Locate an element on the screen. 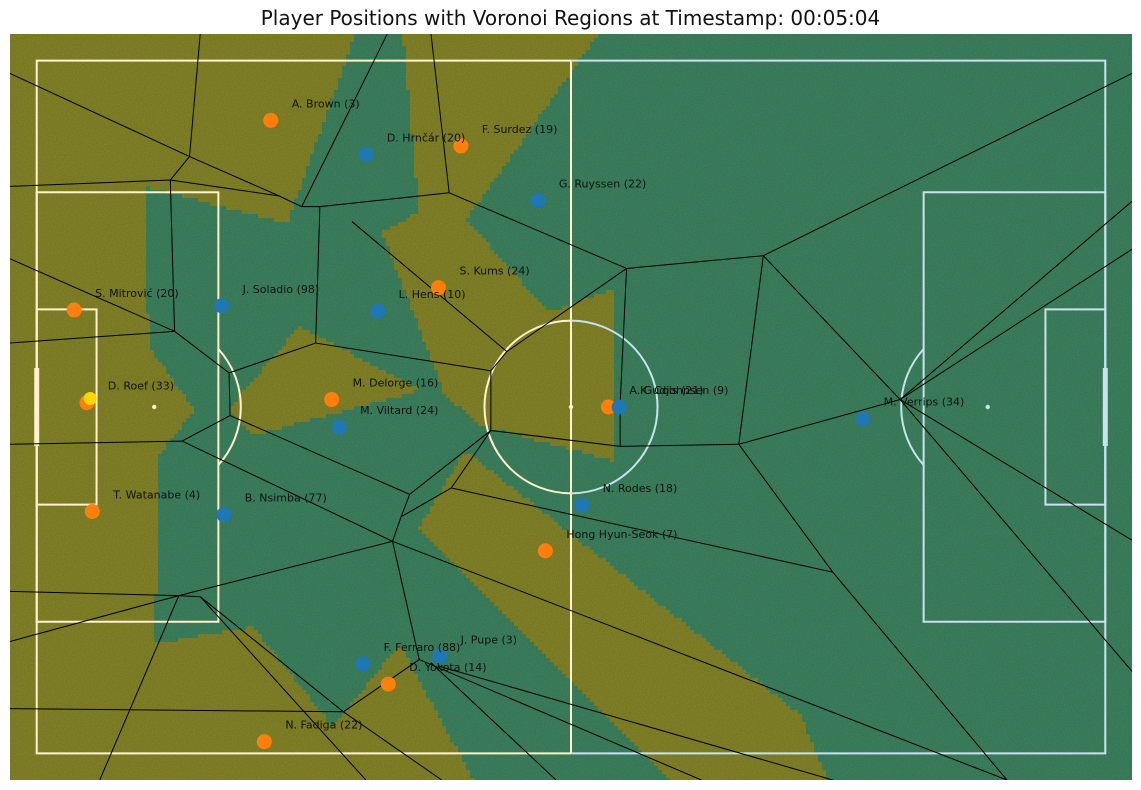 Image resolution: width=1141 pixels, height=790 pixels. player-label: F. Ferraro (88) is located at coordinates (422, 647).